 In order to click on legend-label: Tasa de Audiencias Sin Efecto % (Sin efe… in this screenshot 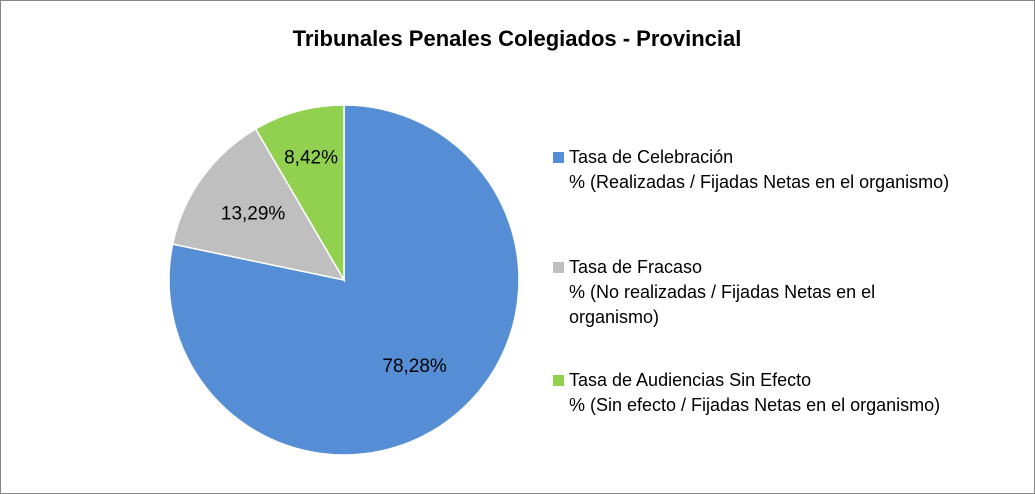, I will do `click(755, 392)`.